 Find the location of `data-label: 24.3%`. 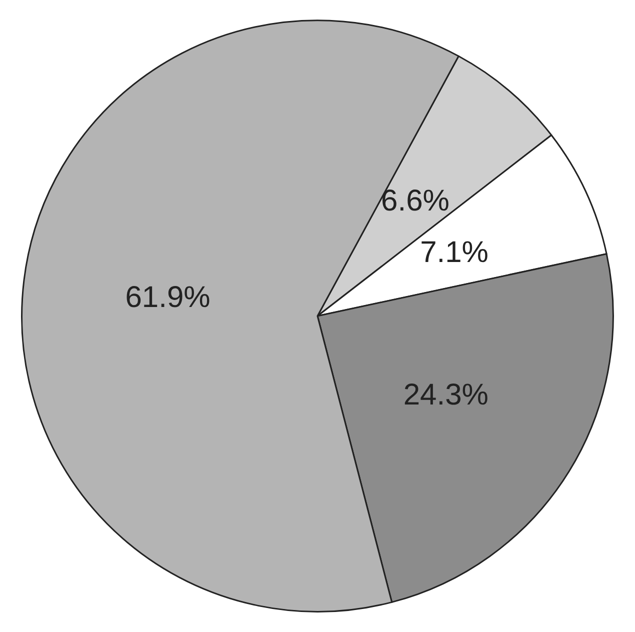

data-label: 24.3% is located at coordinates (445, 395).